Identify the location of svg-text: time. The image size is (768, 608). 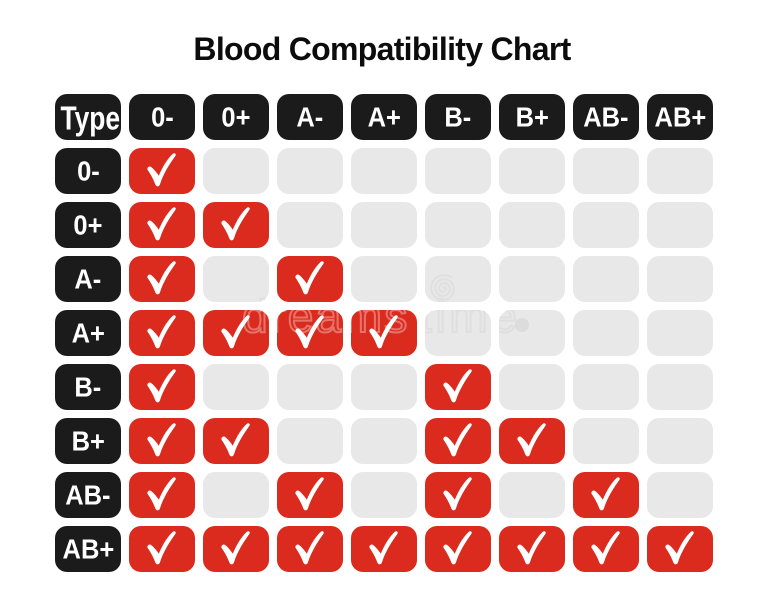
(470, 316).